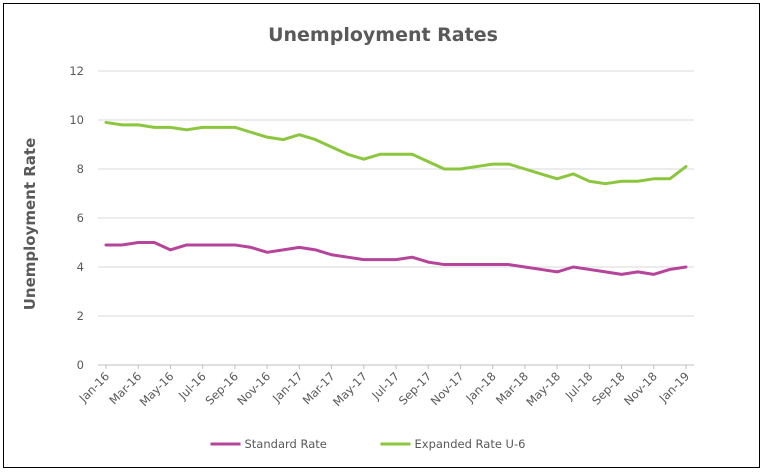 This screenshot has height=474, width=765. Describe the element at coordinates (30, 224) in the screenshot. I see `y-axis-label: Unemployment Rate` at that location.